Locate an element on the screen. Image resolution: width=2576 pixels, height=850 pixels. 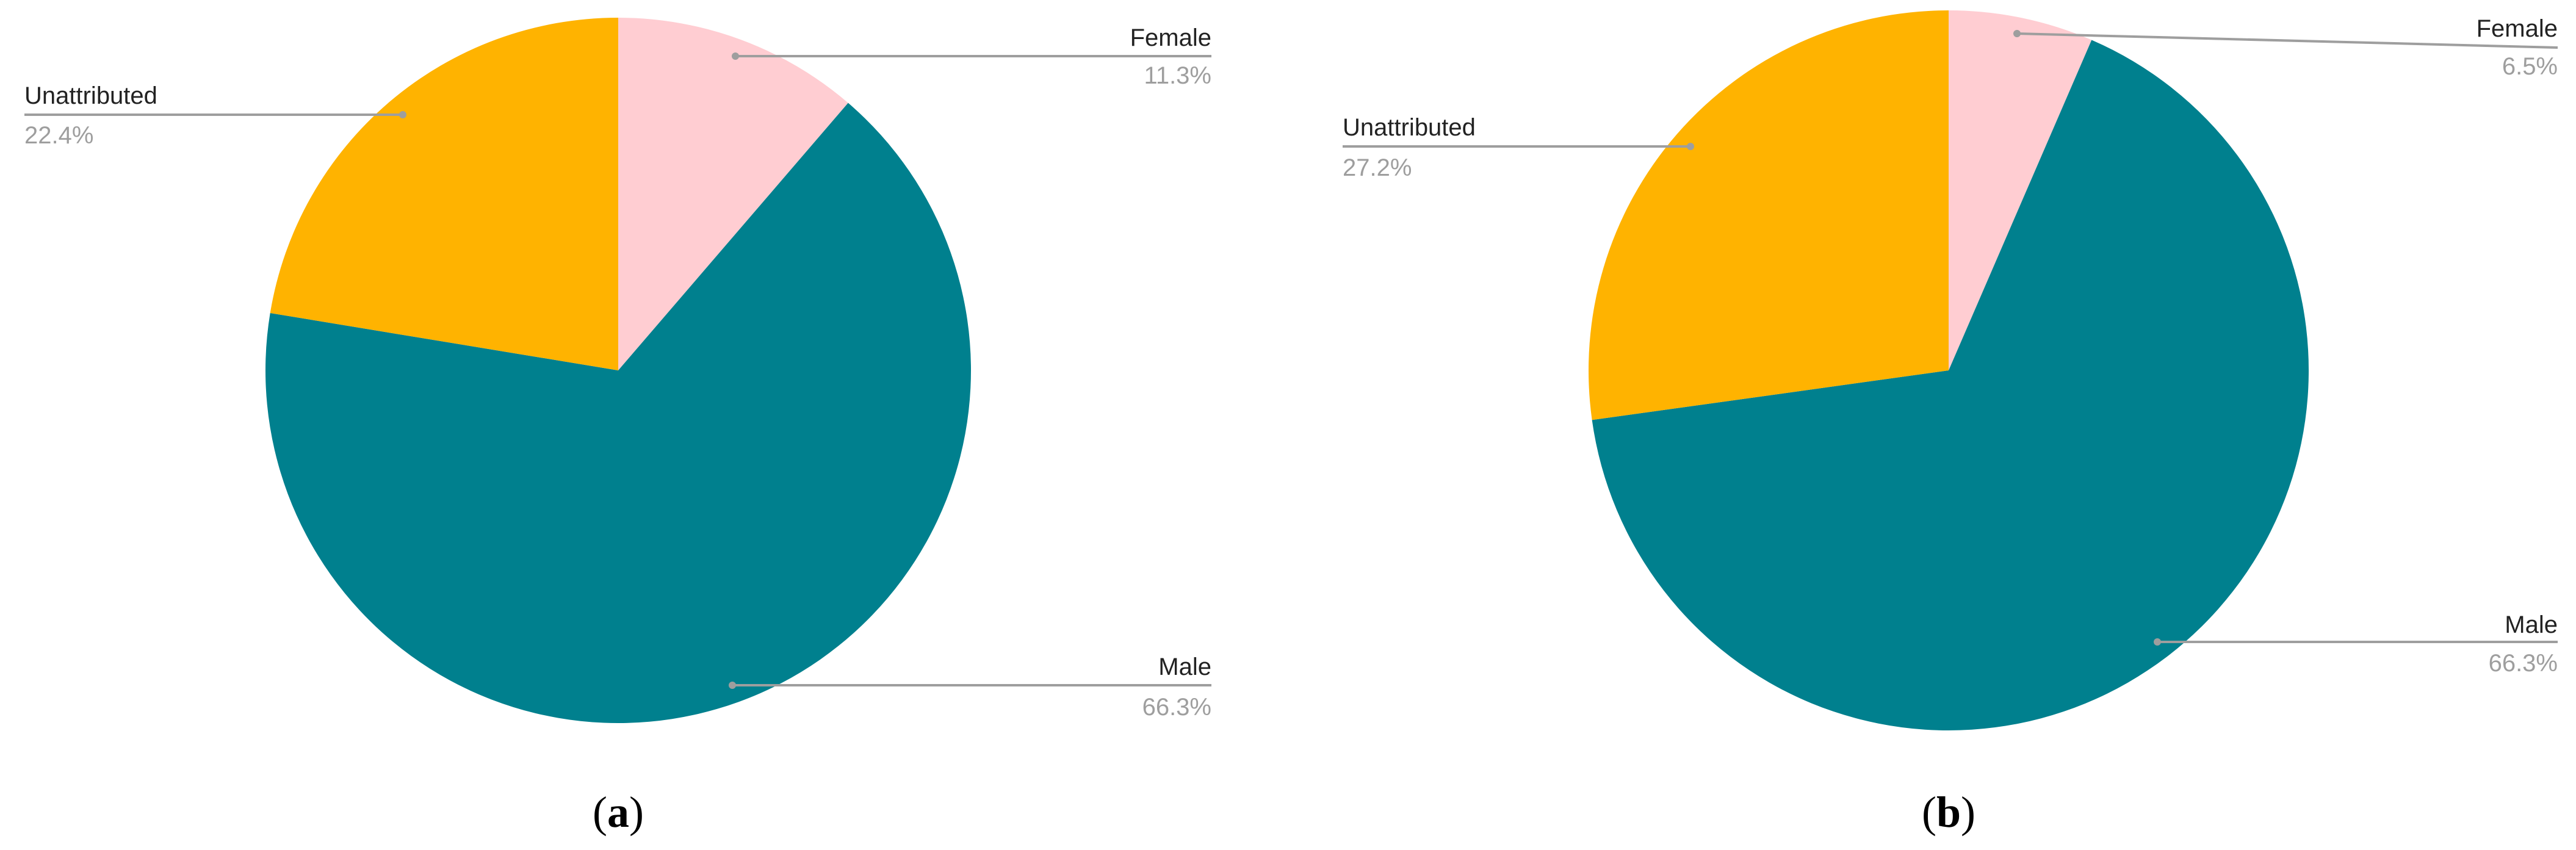
panel-caption-a: (a) is located at coordinates (618, 812).